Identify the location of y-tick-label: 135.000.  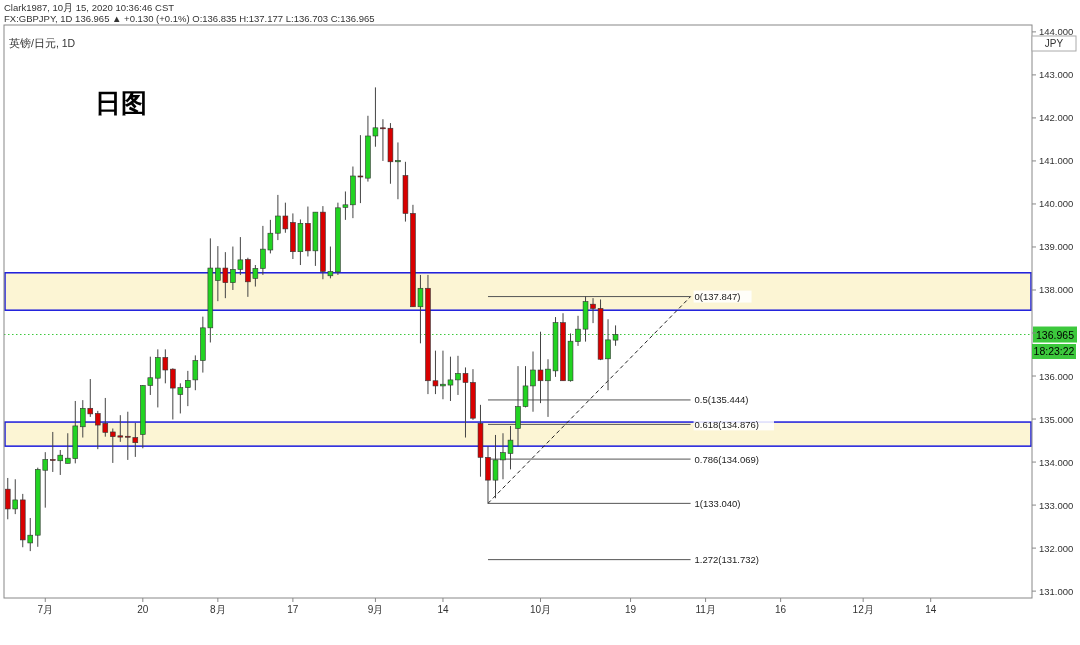
(1056, 419).